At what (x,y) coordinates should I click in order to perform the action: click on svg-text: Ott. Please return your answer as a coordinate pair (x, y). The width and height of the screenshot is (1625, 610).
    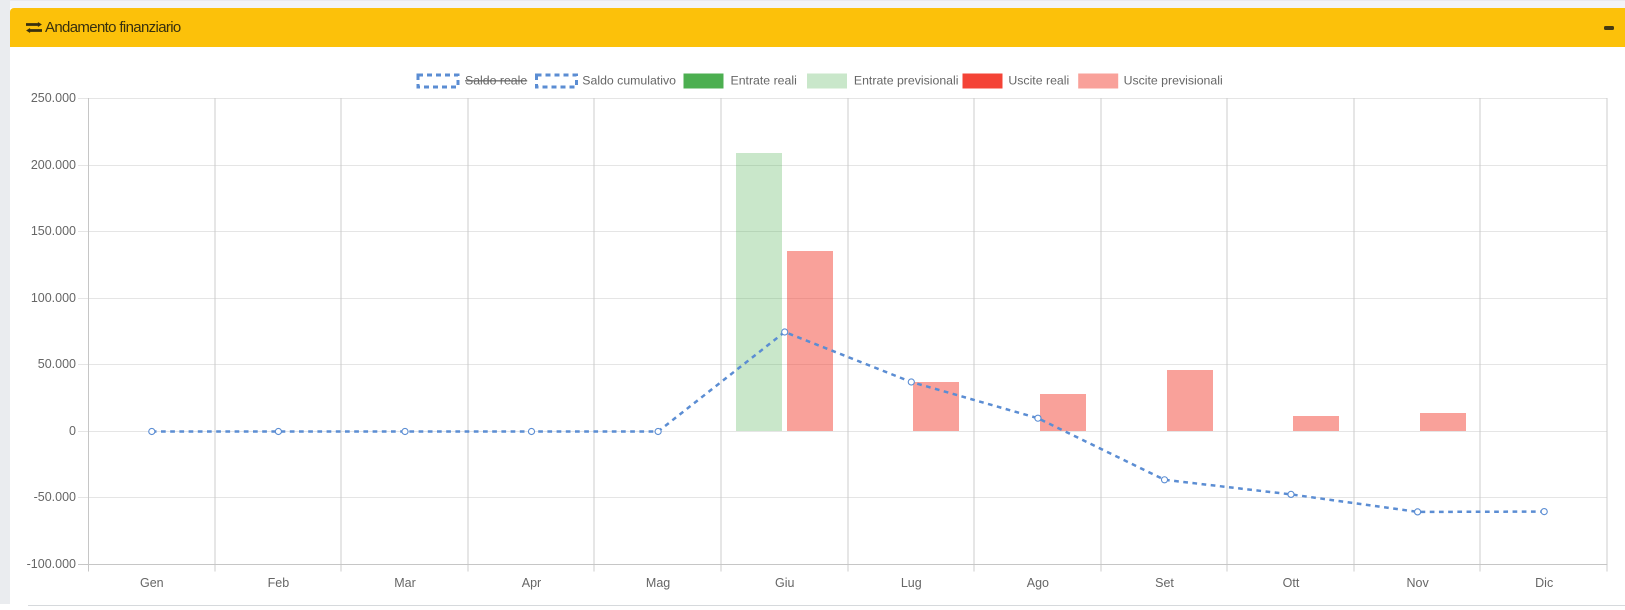
    Looking at the image, I should click on (1291, 583).